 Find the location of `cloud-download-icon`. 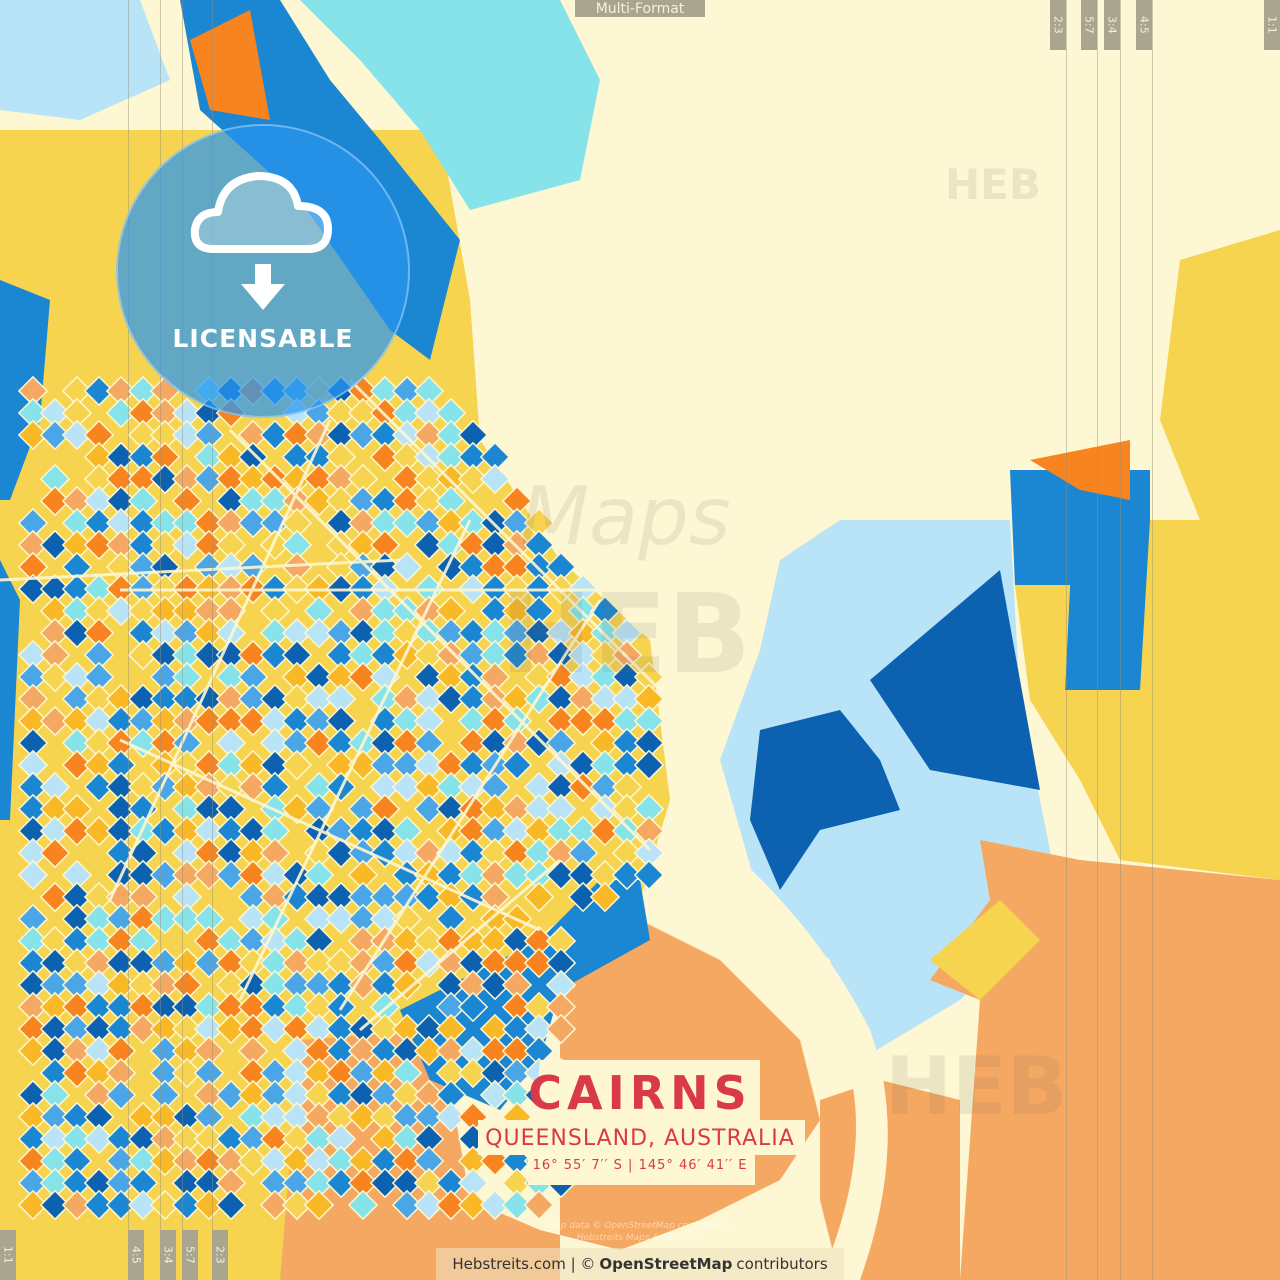

cloud-download-icon is located at coordinates (261, 241).